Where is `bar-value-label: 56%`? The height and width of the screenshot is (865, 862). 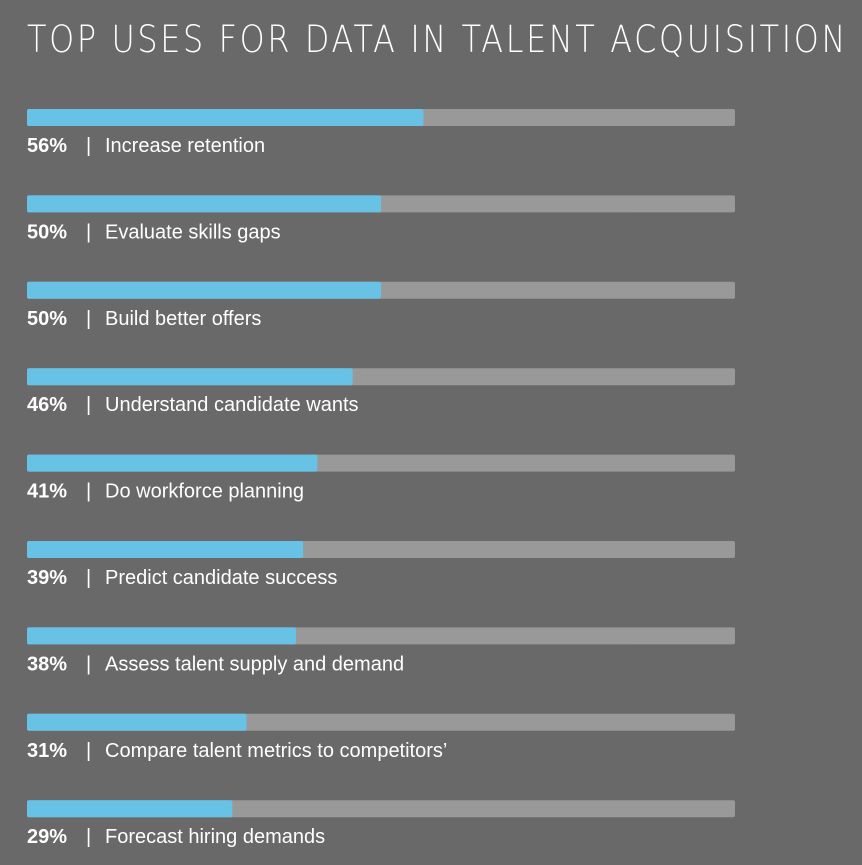
bar-value-label: 56% is located at coordinates (47, 146).